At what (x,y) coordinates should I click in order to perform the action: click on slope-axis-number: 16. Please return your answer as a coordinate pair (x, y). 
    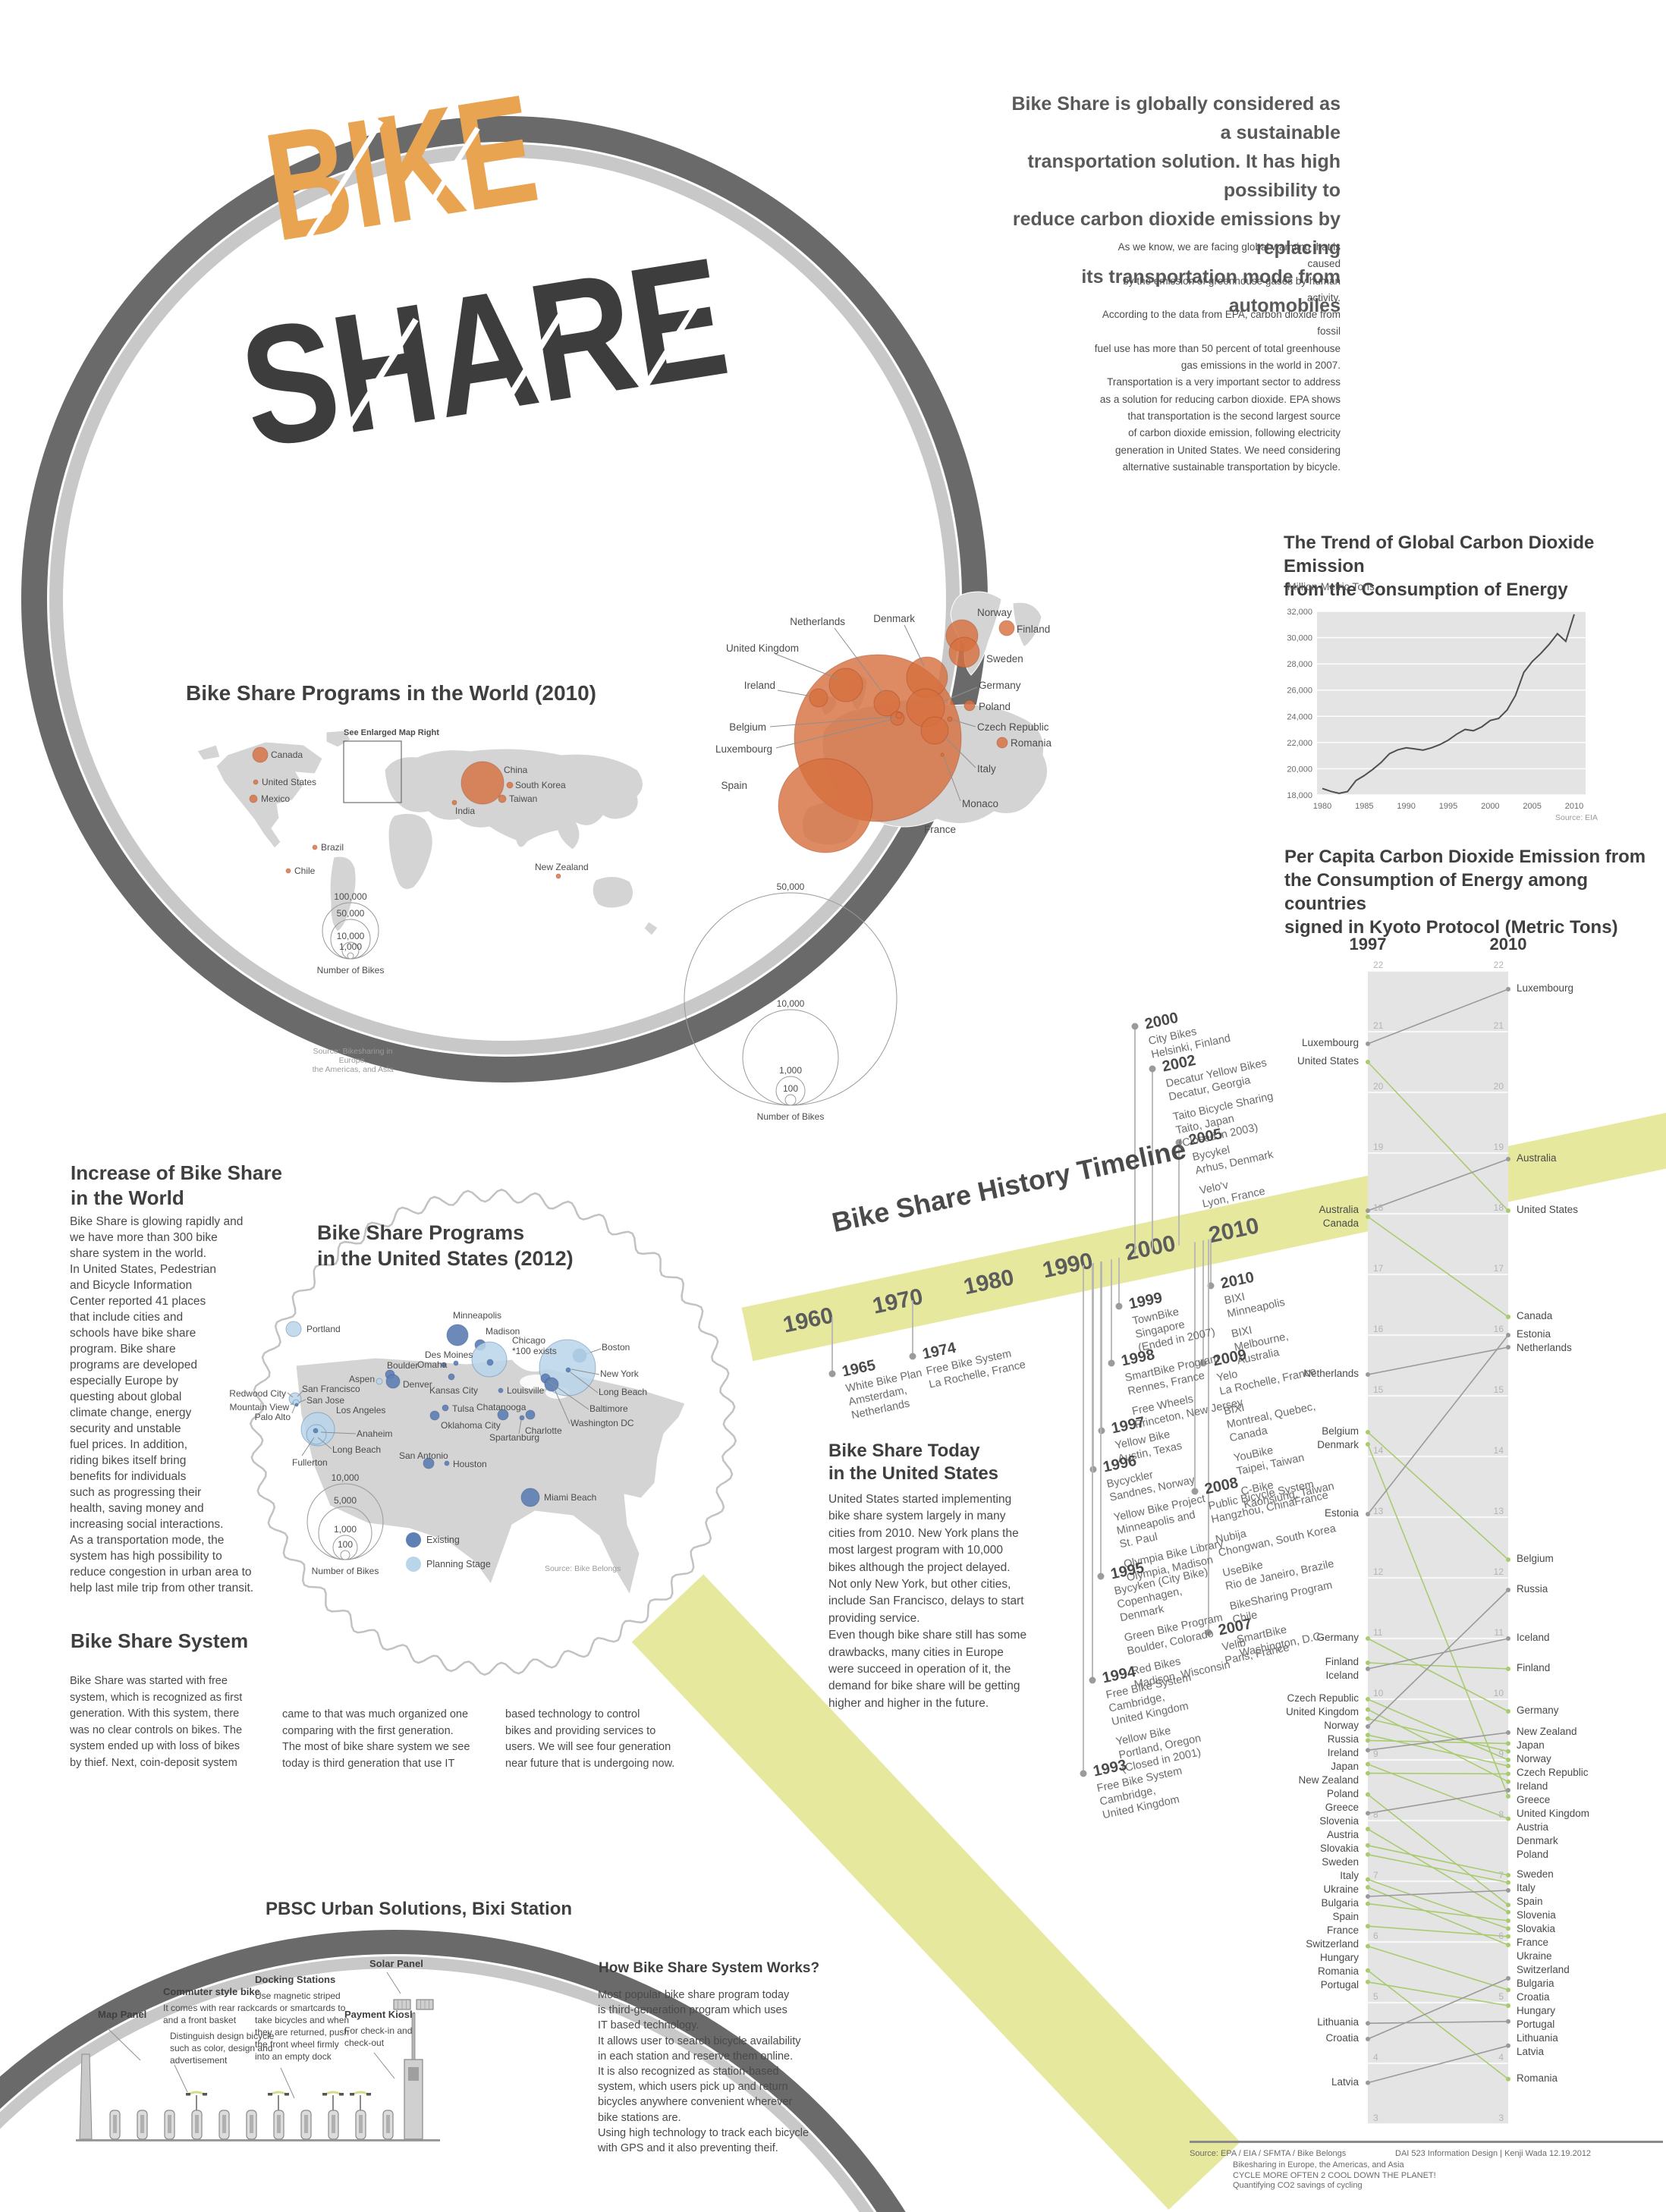
    Looking at the image, I should click on (1378, 1329).